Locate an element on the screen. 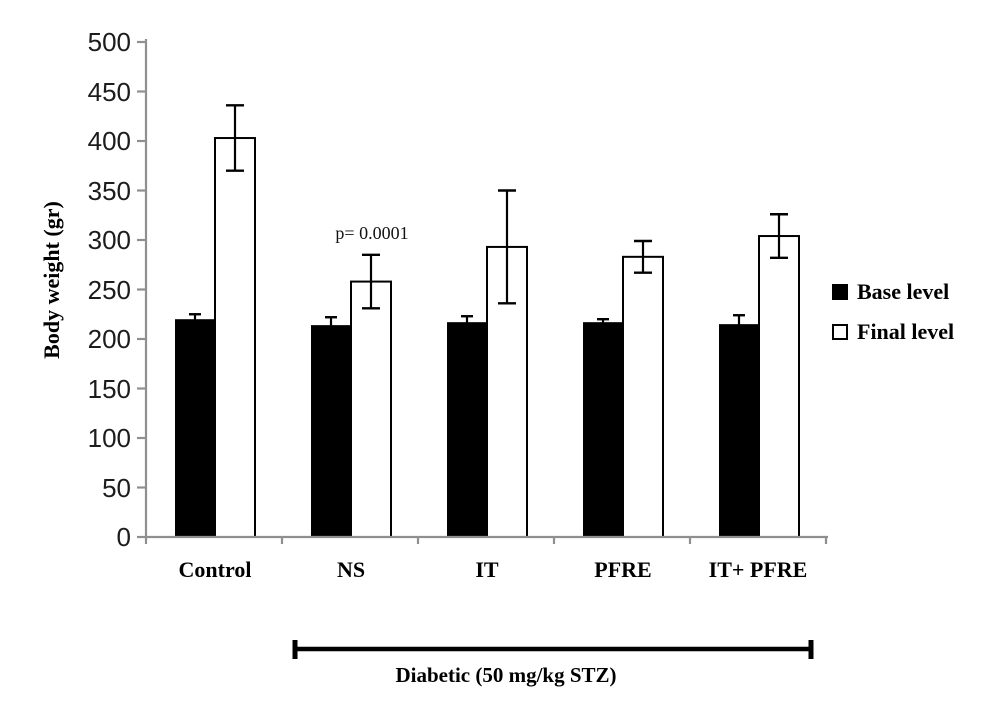  y-tick-label: 450 is located at coordinates (109, 92).